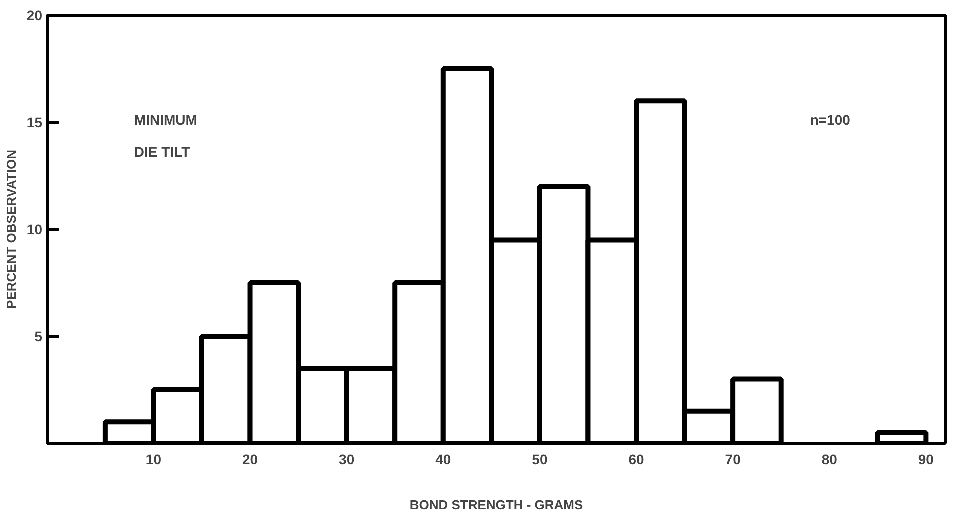 The image size is (966, 522). Describe the element at coordinates (250, 460) in the screenshot. I see `x-tick-label: 20` at that location.